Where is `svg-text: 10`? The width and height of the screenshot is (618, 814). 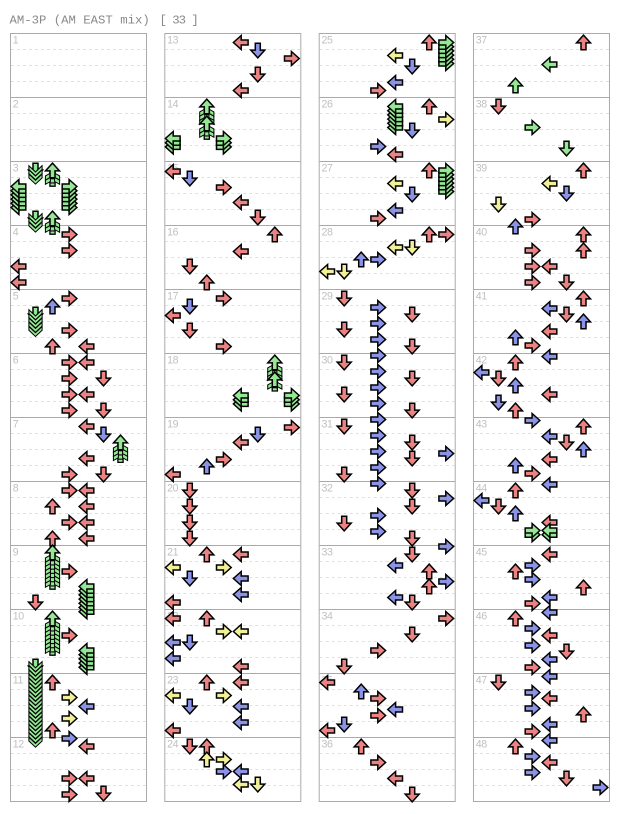 svg-text: 10 is located at coordinates (18, 616).